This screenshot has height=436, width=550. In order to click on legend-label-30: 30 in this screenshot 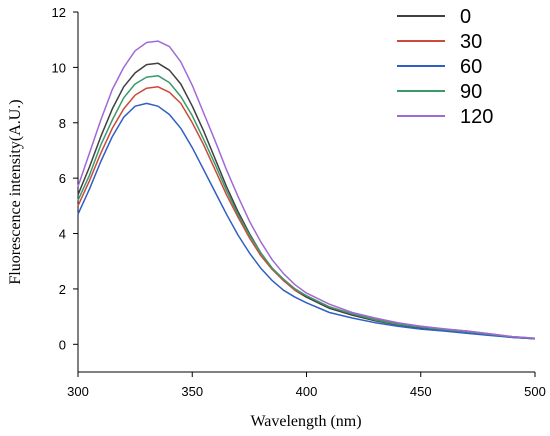, I will do `click(471, 42)`.